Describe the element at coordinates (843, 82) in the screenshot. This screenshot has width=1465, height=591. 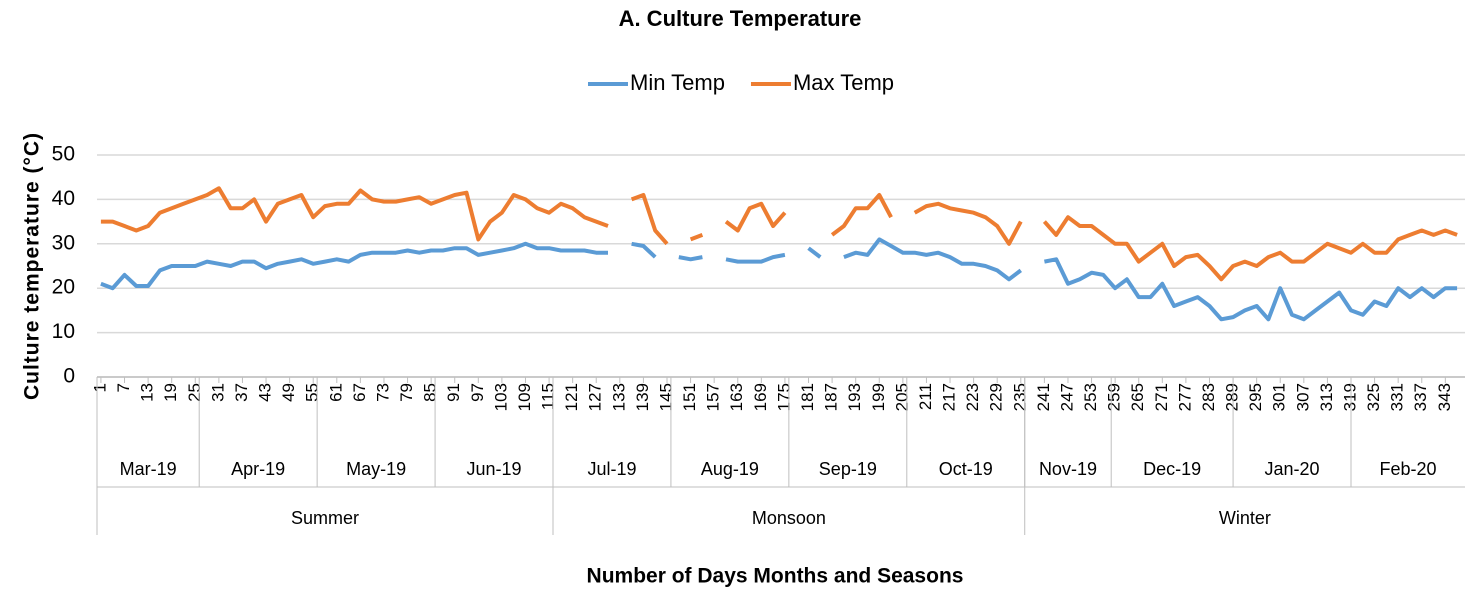
I see `legend-label: Max Temp` at that location.